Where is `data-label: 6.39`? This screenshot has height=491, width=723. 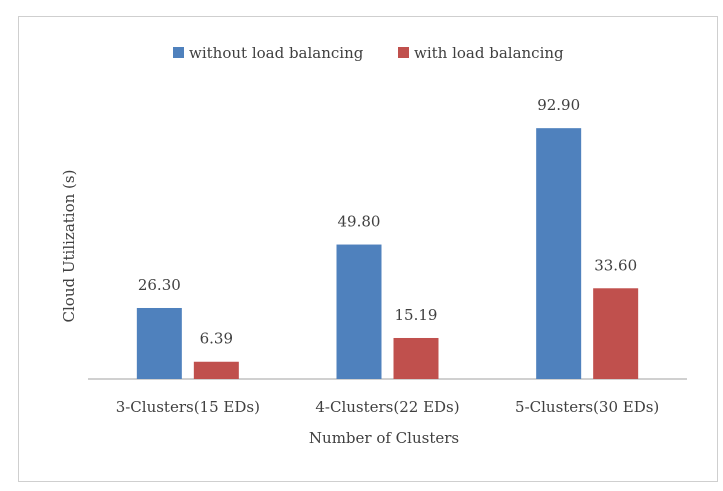 data-label: 6.39 is located at coordinates (216, 339).